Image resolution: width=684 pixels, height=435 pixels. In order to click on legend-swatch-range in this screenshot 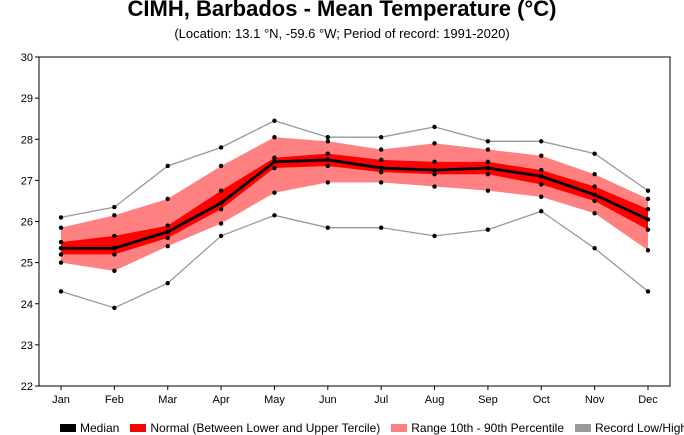, I will do `click(399, 428)`.